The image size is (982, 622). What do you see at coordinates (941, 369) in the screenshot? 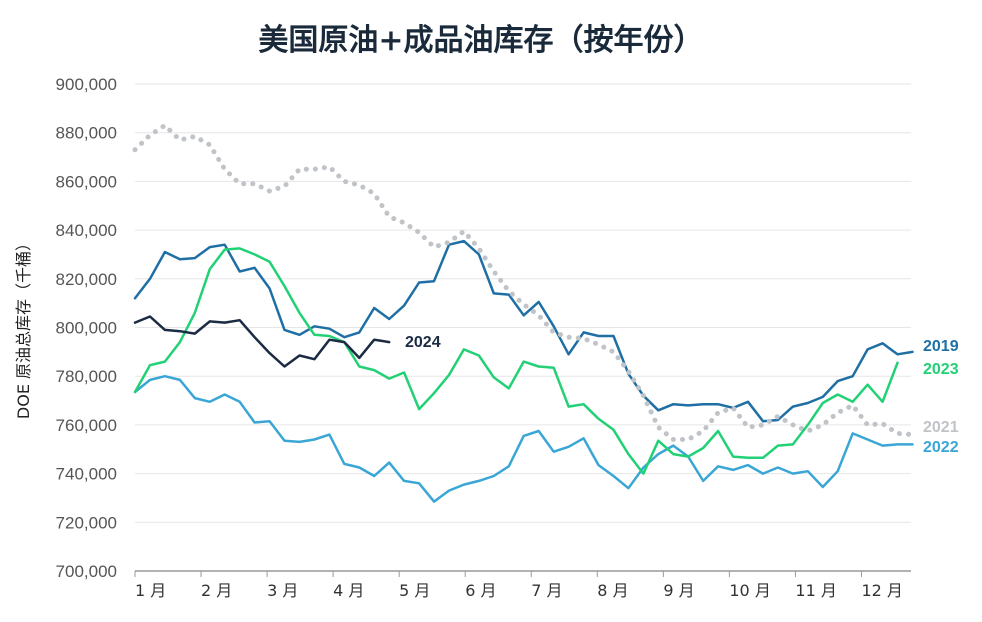
I see `series-label-2023: 2023` at bounding box center [941, 369].